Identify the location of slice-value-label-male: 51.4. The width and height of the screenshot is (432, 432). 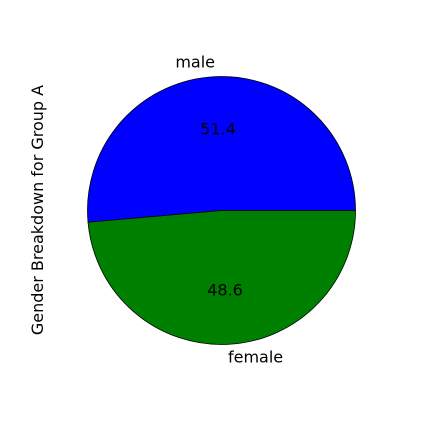
(218, 129).